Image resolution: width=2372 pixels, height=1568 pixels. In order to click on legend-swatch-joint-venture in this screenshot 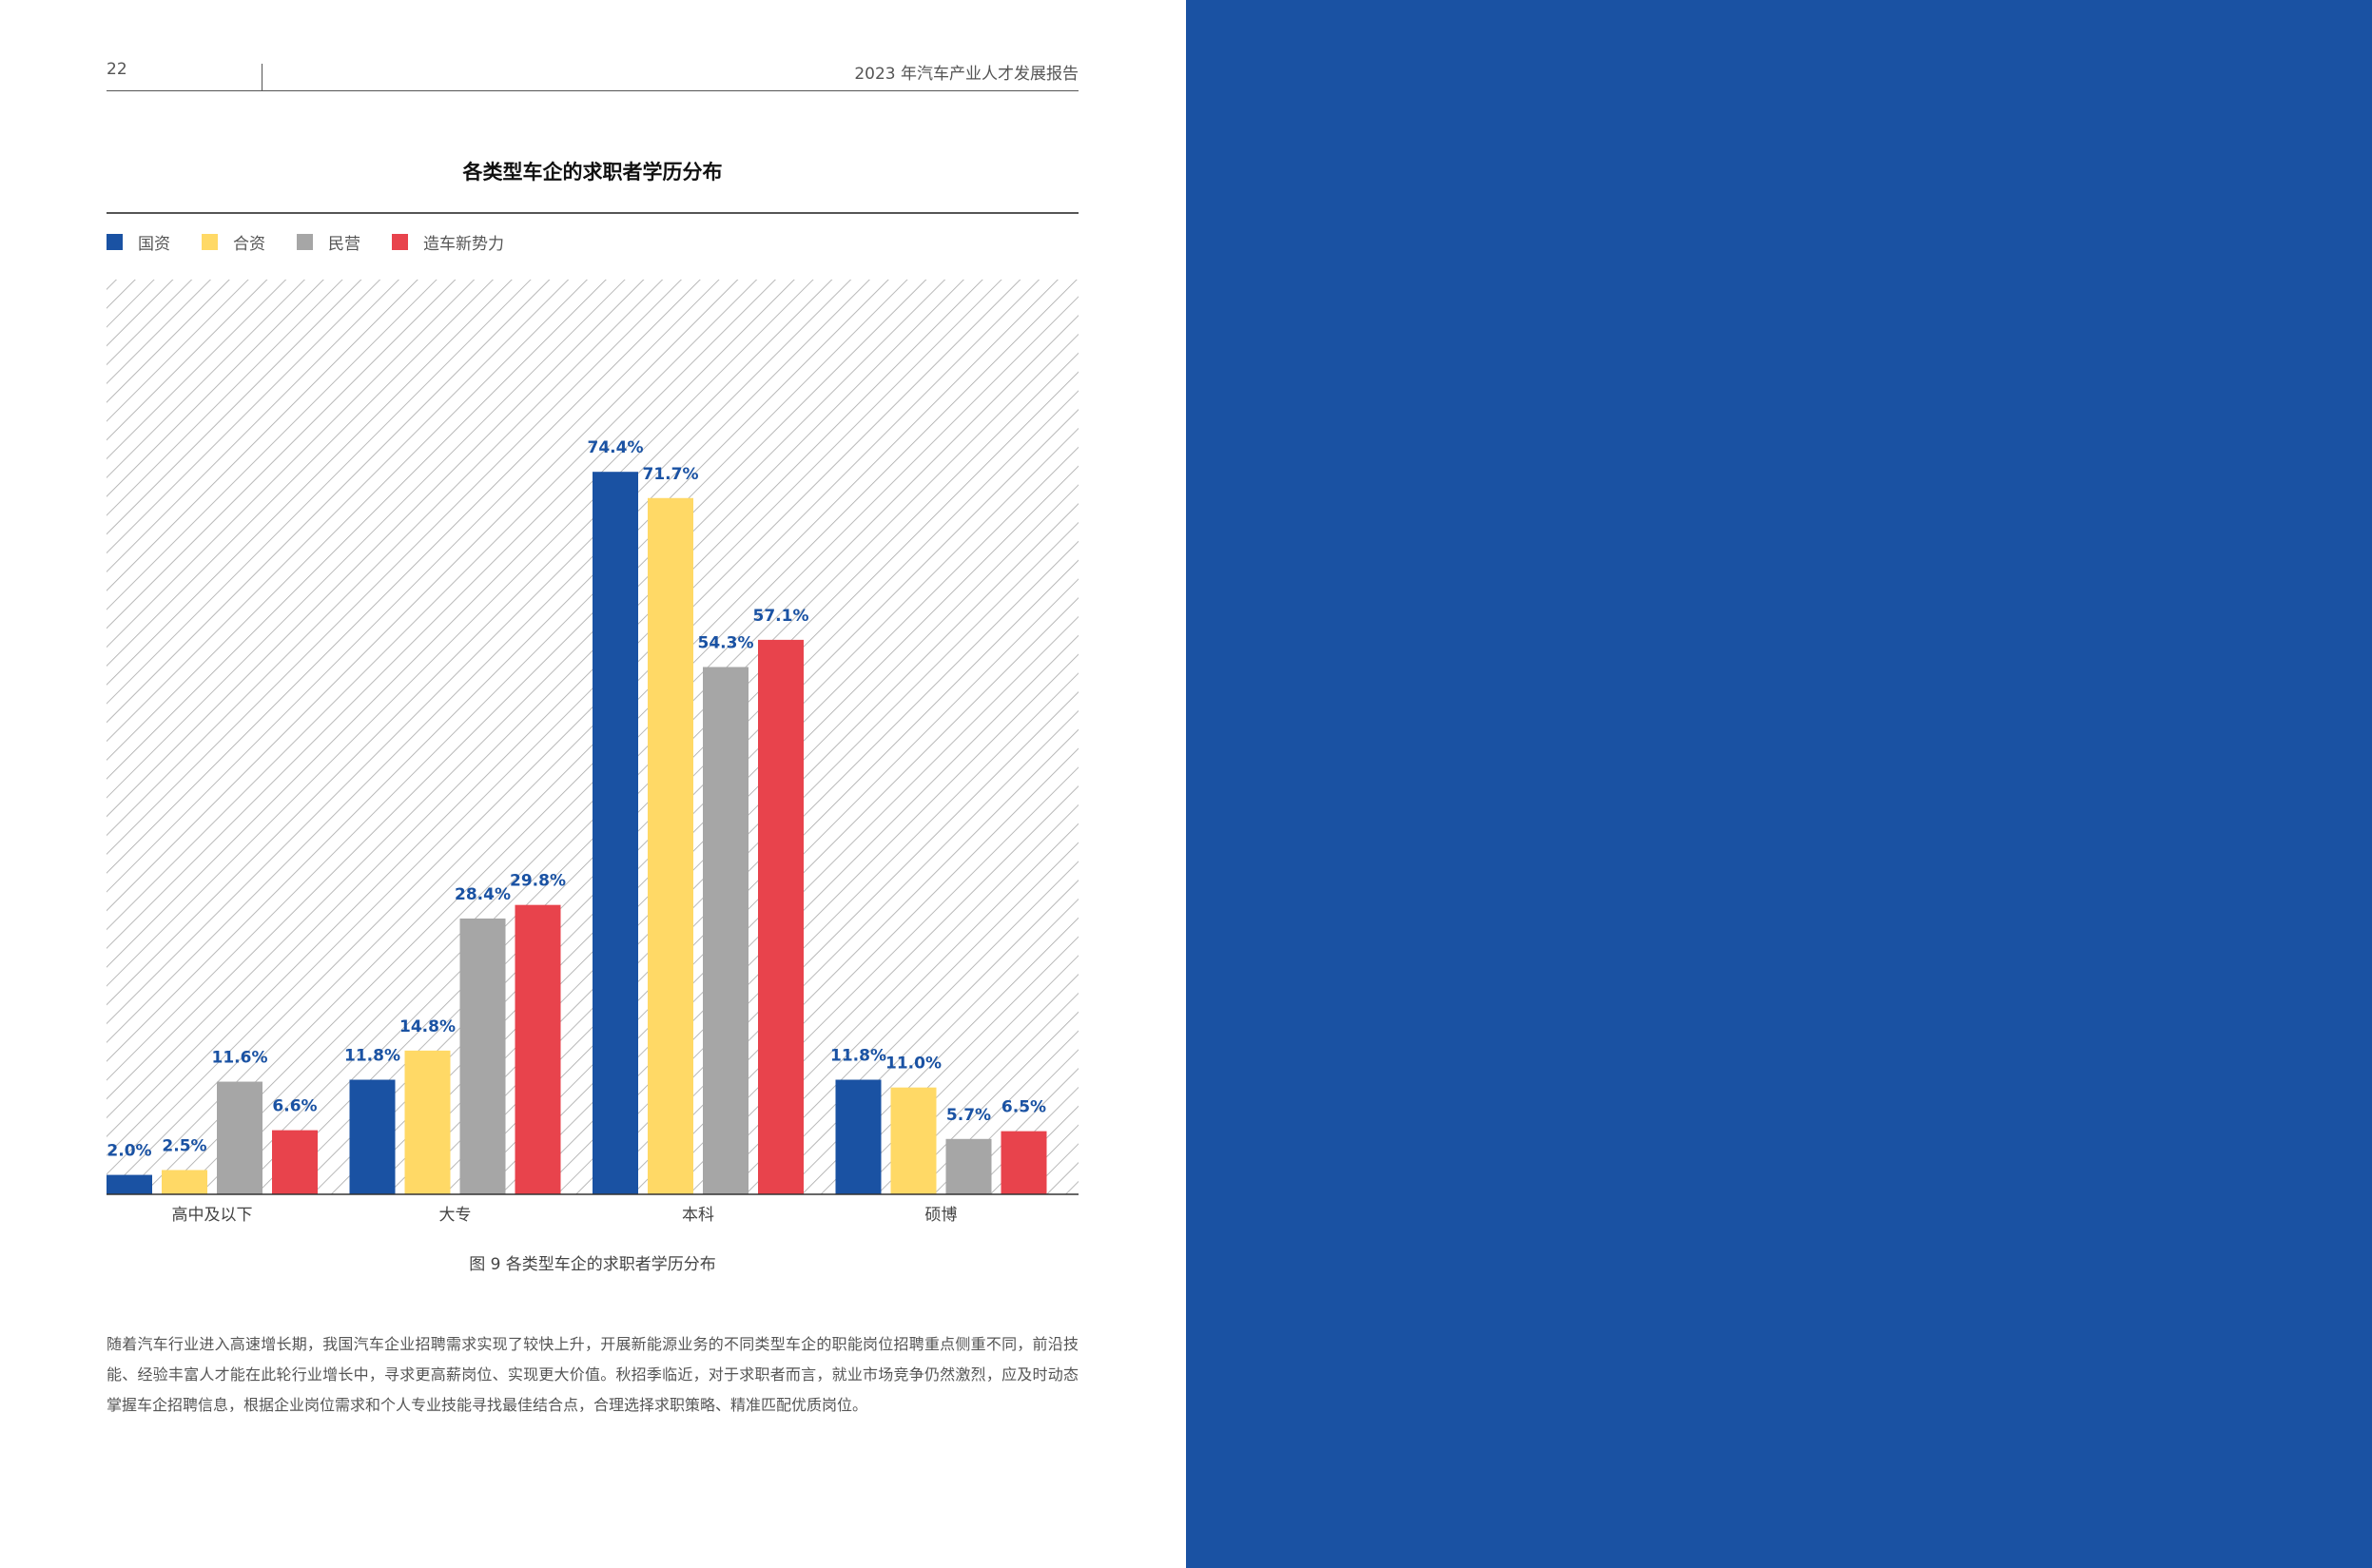, I will do `click(210, 241)`.